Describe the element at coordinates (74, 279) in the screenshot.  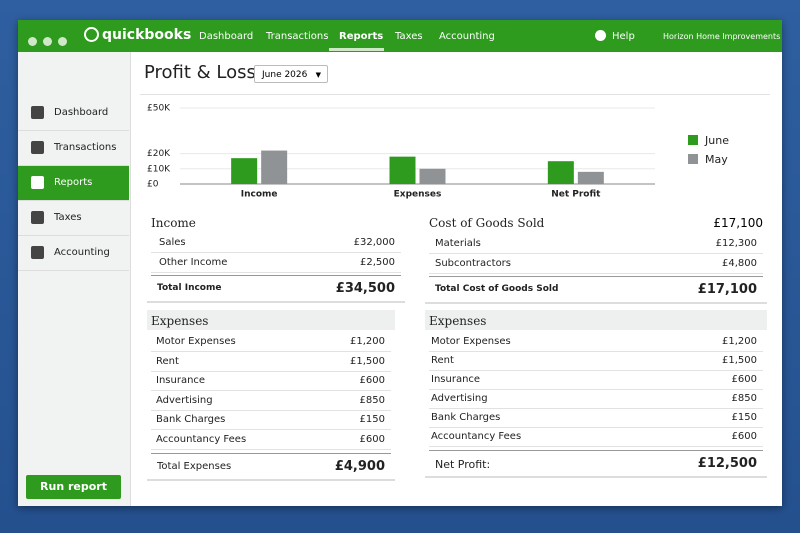
I see `sidebar` at that location.